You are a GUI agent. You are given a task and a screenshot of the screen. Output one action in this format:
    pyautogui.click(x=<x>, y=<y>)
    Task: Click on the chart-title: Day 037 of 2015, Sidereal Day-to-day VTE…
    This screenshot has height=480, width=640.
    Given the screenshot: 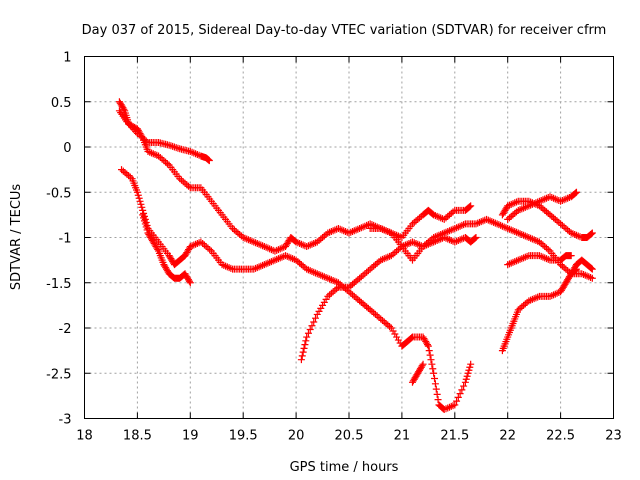 What is the action you would take?
    pyautogui.click(x=344, y=30)
    